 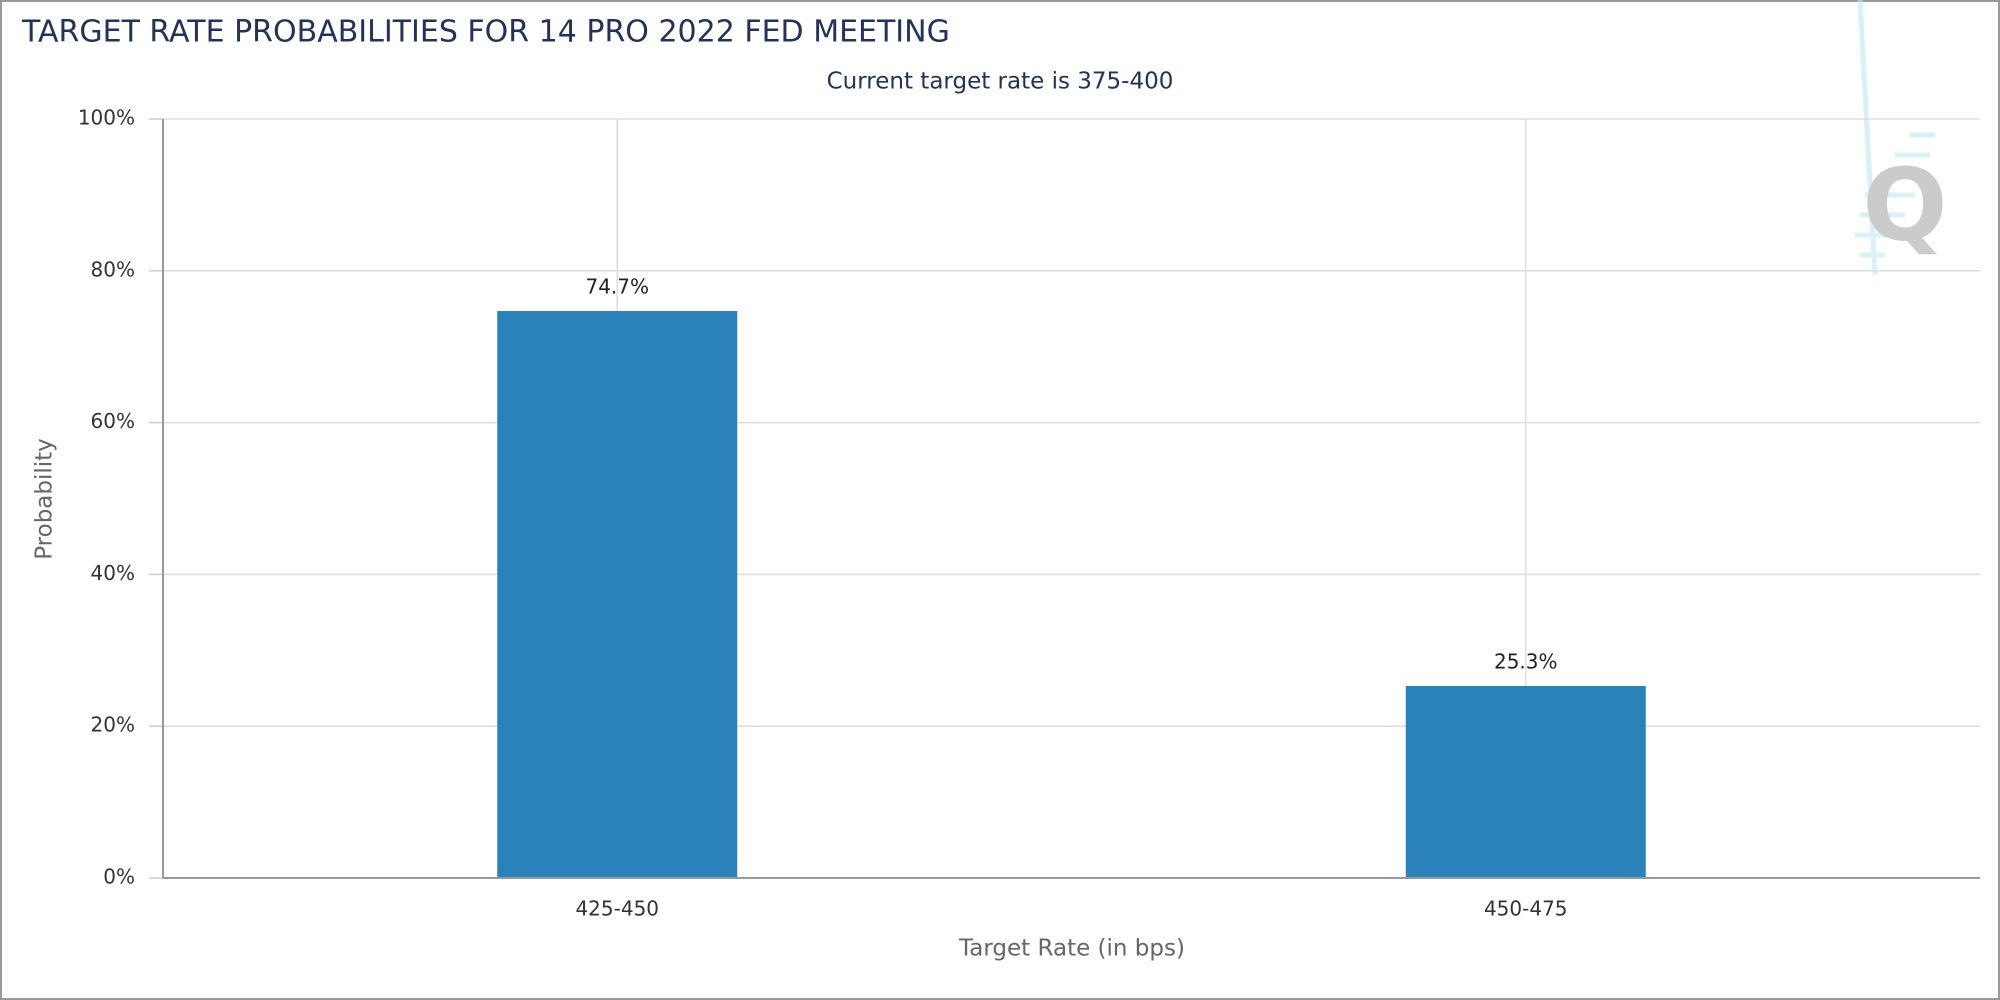 What do you see at coordinates (113, 269) in the screenshot?
I see `y-tick-label: 80%` at bounding box center [113, 269].